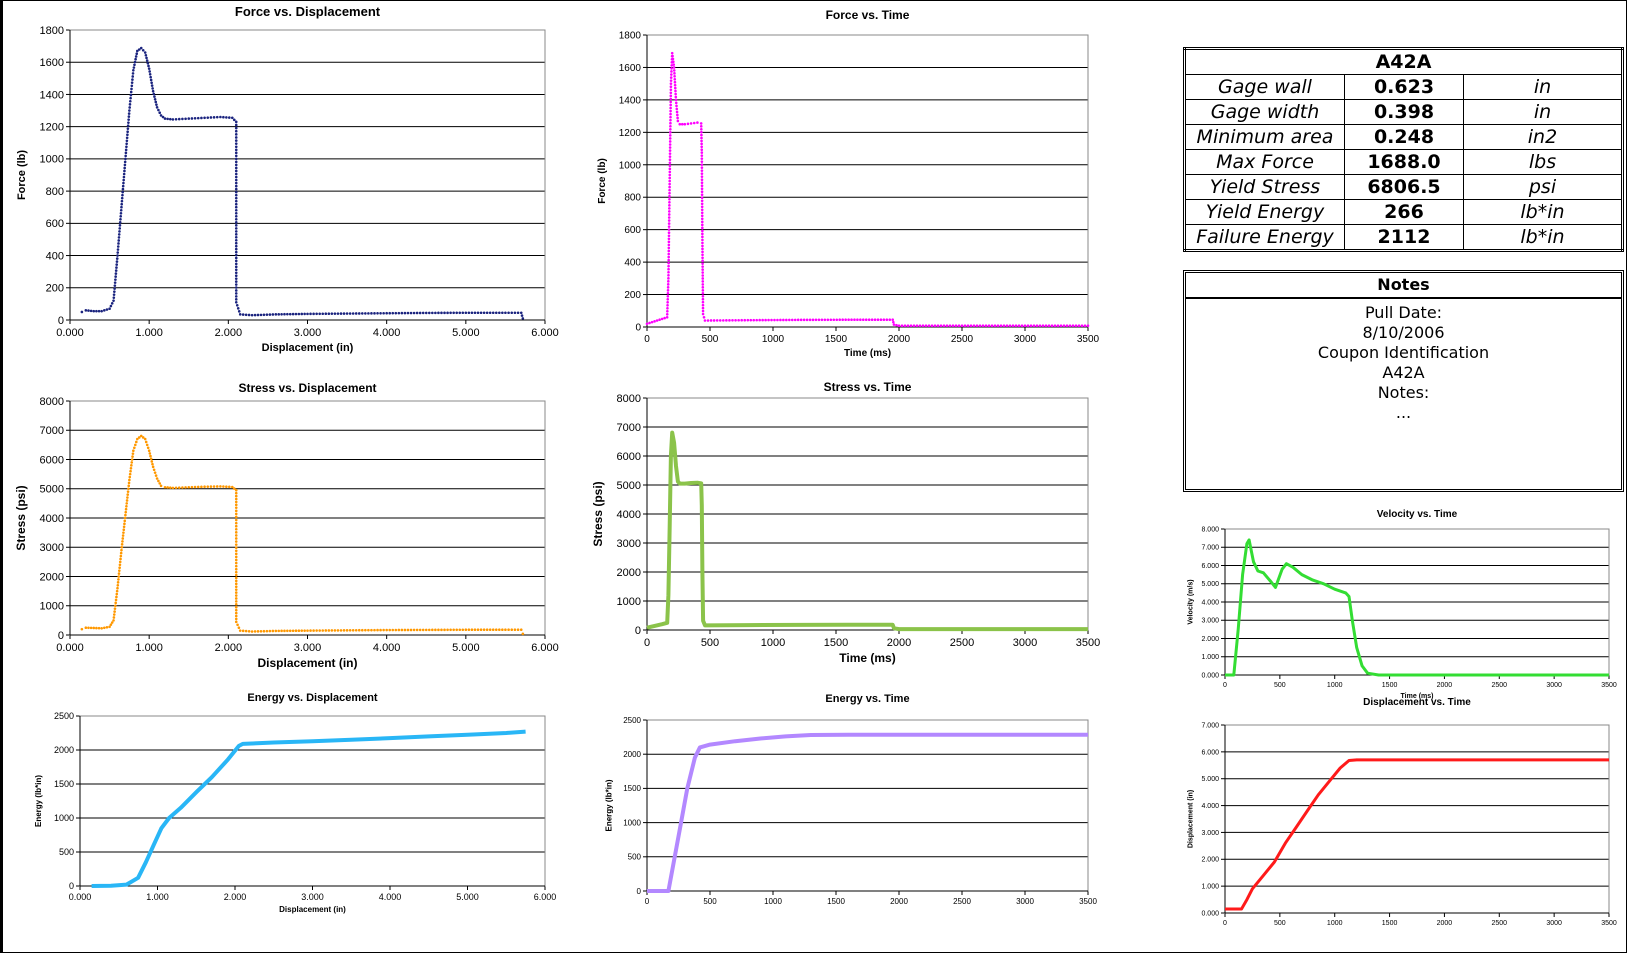  Describe the element at coordinates (638, 631) in the screenshot. I see `y-tick-label: 0` at that location.